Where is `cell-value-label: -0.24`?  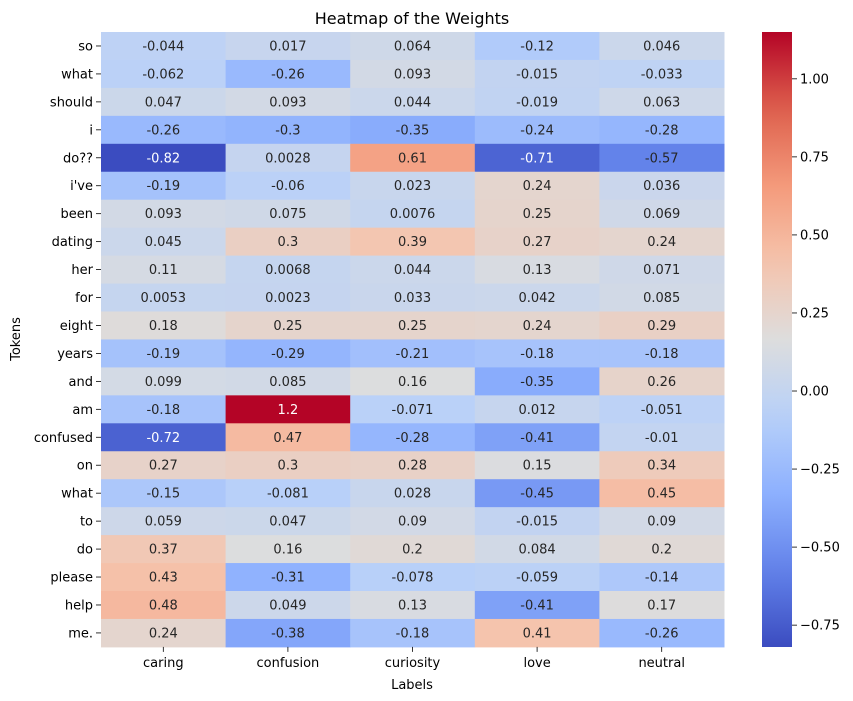
cell-value-label: -0.24 is located at coordinates (537, 130).